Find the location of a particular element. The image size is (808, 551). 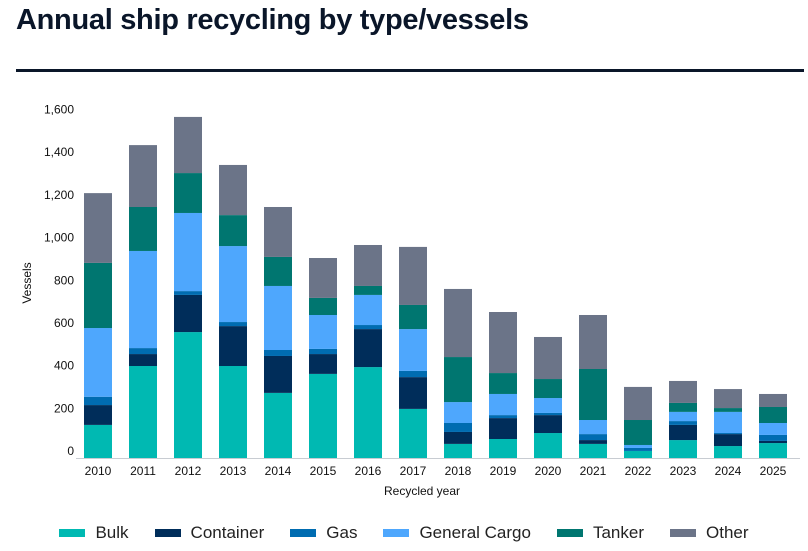

x-tick-label: 2022 is located at coordinates (638, 471).